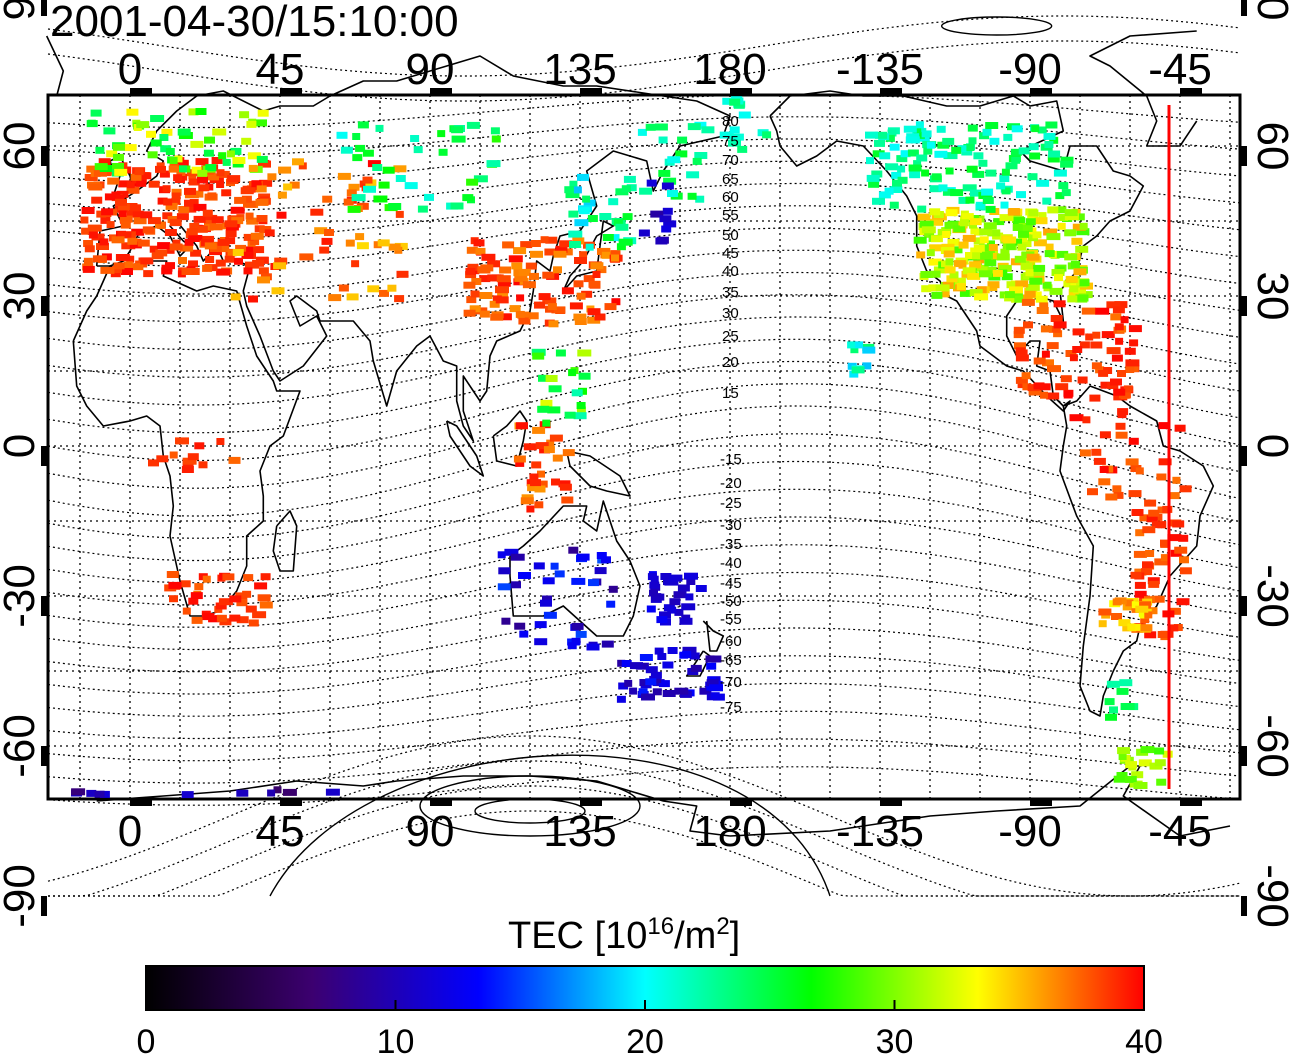  Describe the element at coordinates (880, 831) in the screenshot. I see `bottom-lon-label: -135` at that location.